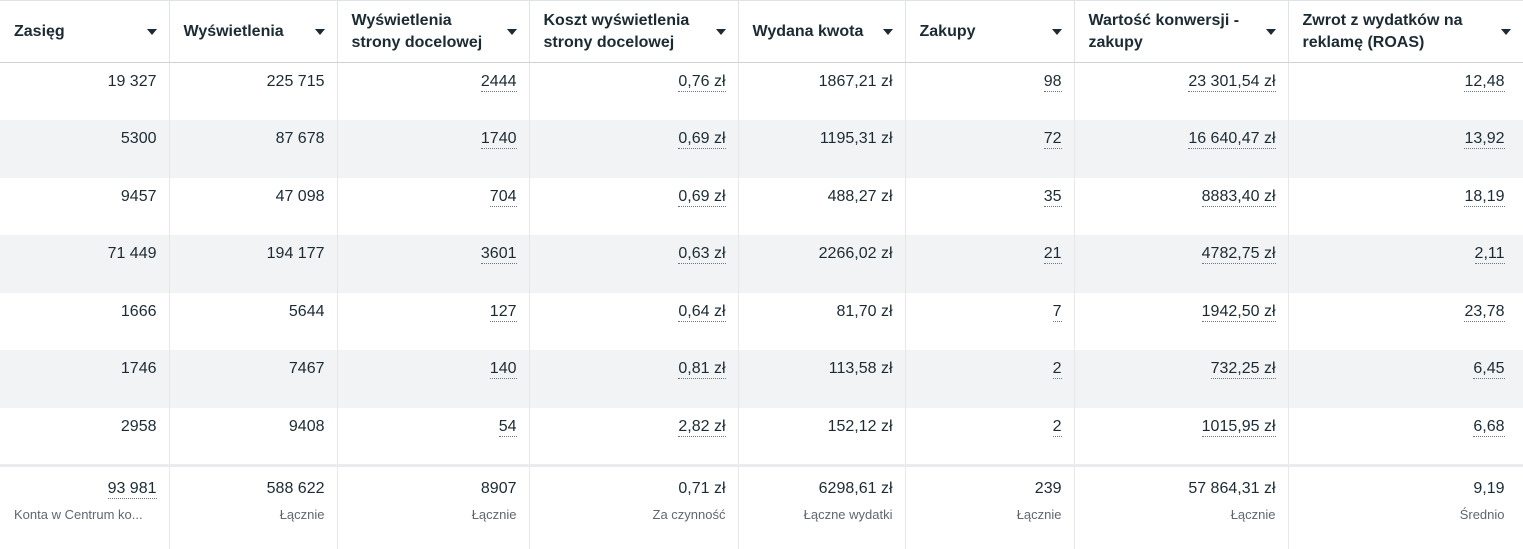  Describe the element at coordinates (634, 264) in the screenshot. I see `table-cell: 0,63 zł` at that location.